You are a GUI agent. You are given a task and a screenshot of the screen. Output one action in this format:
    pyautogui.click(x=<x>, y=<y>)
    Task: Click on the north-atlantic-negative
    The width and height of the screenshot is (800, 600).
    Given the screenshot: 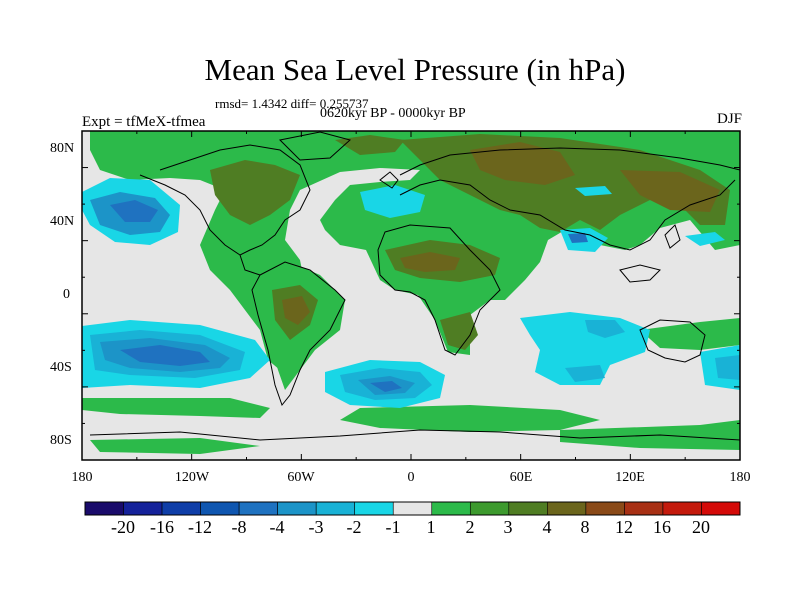 What is the action you would take?
    pyautogui.click(x=392, y=201)
    